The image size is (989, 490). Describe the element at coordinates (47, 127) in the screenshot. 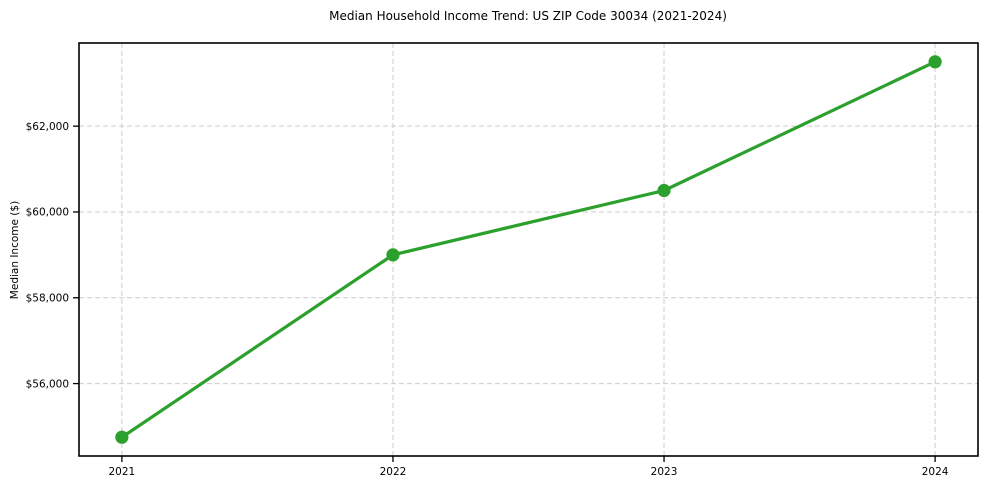

I see `y-tick-label: $62,000` at that location.